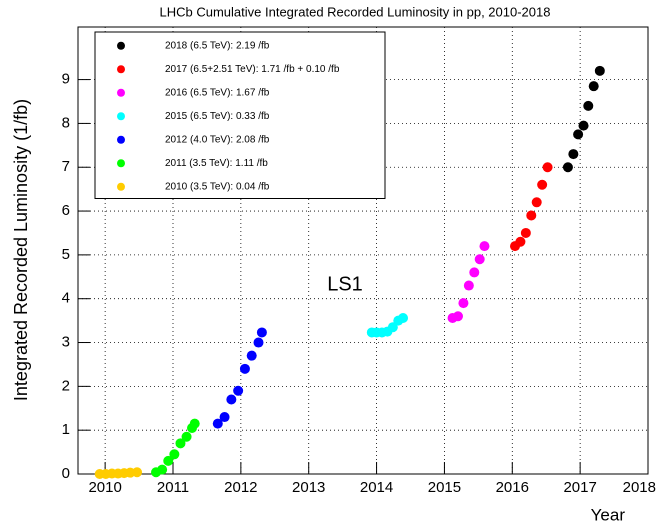 The image size is (659, 528). Describe the element at coordinates (639, 487) in the screenshot. I see `x-tick-label: 2018` at that location.